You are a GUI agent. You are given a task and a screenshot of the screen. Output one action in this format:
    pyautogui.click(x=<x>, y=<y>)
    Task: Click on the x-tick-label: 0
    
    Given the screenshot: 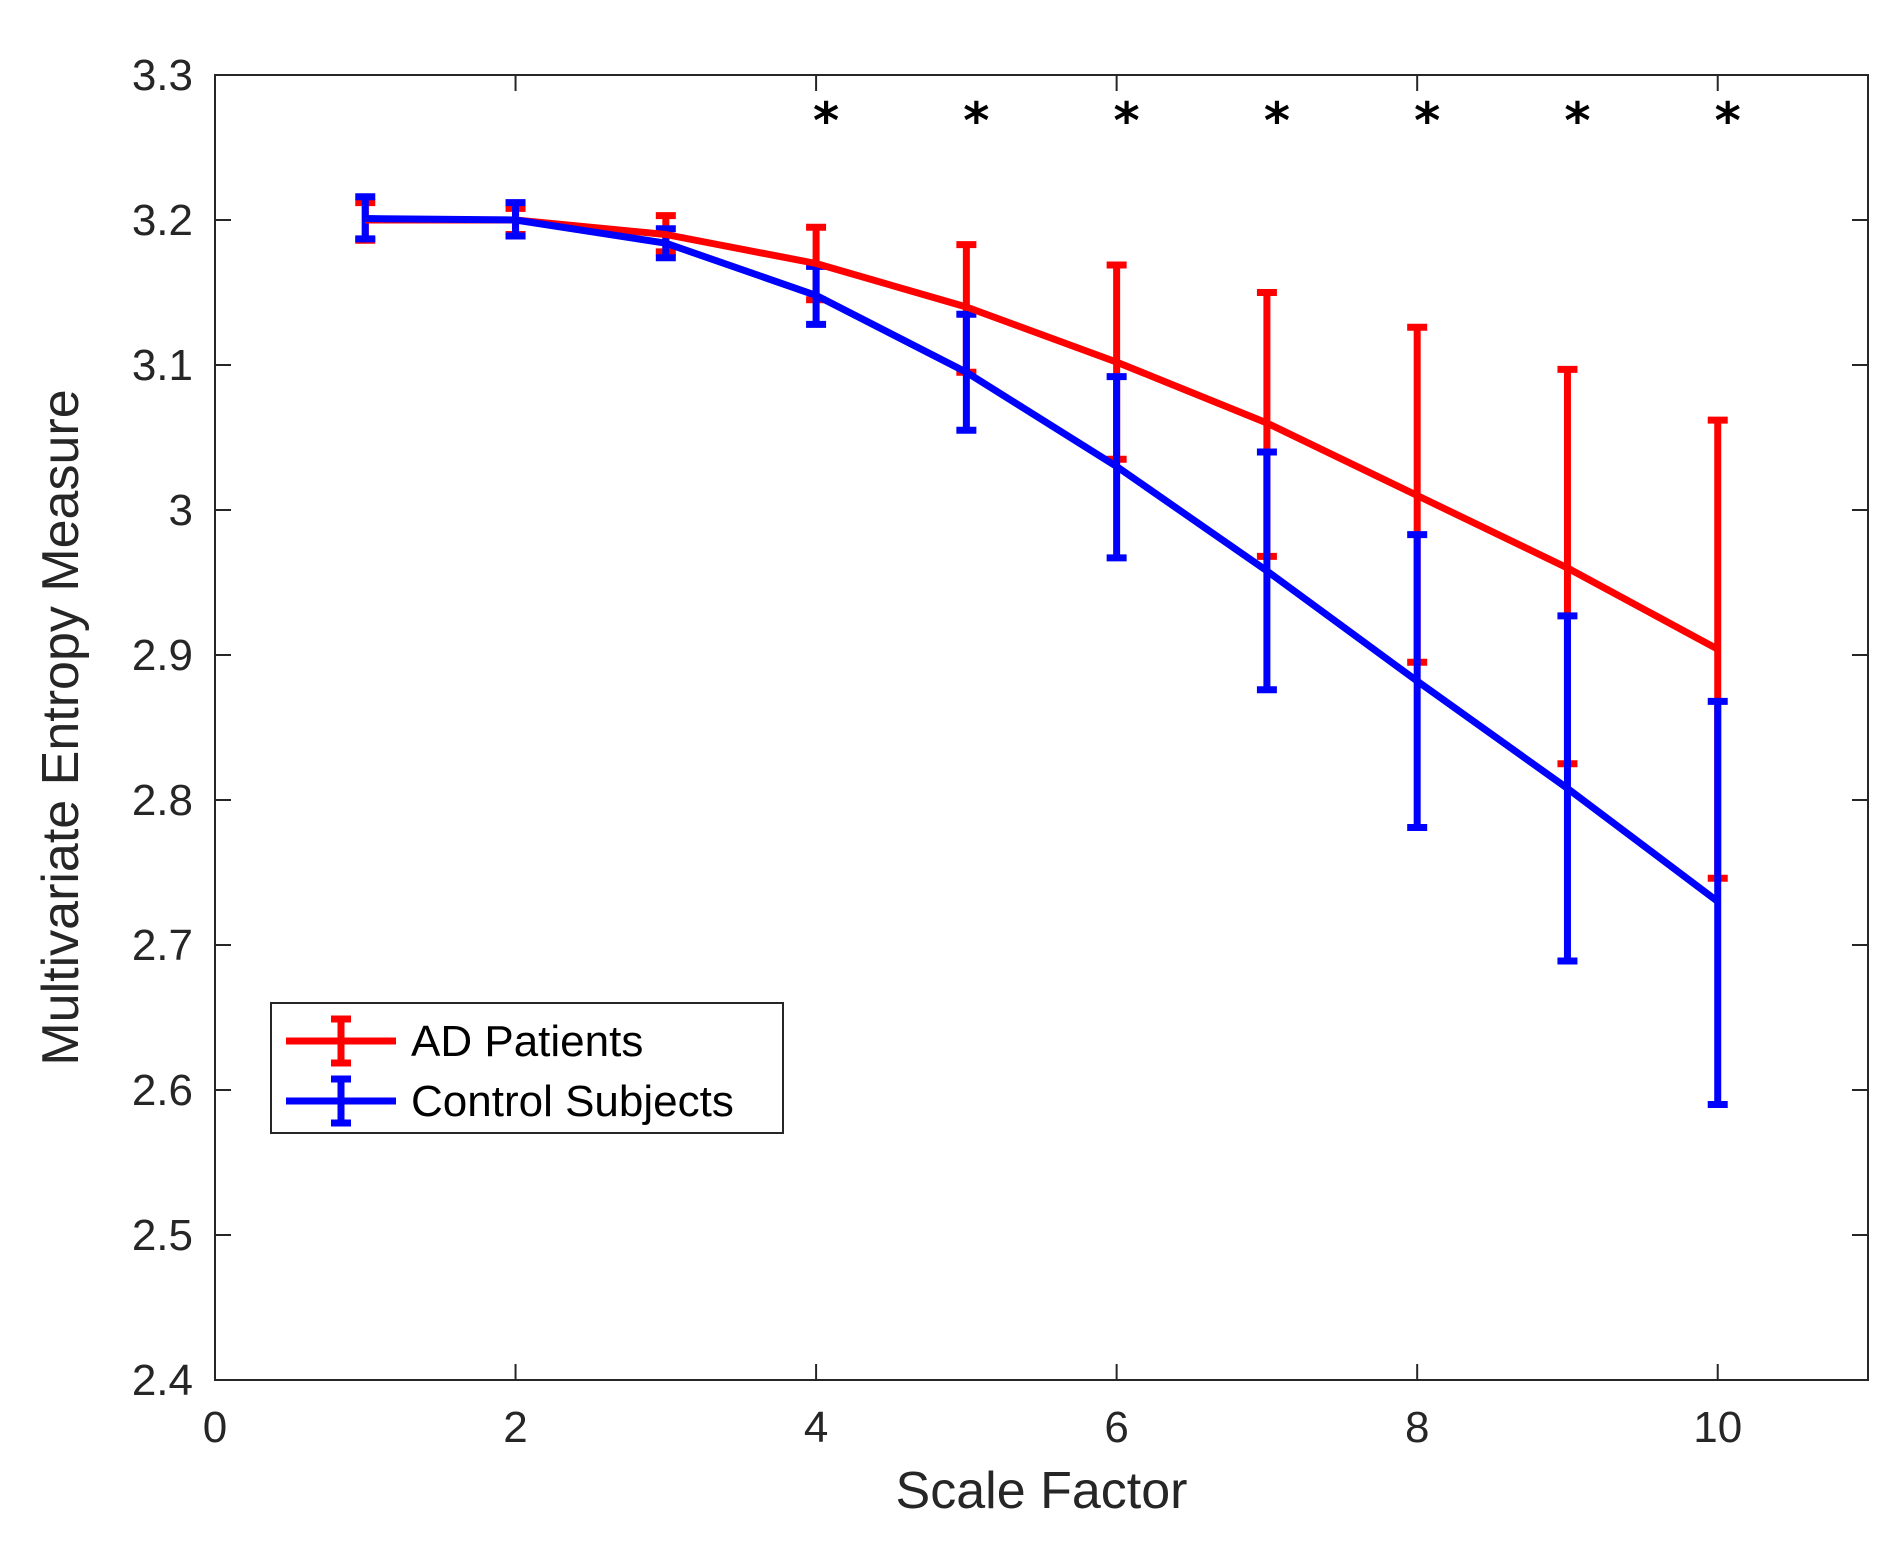 What is the action you would take?
    pyautogui.click(x=215, y=1427)
    